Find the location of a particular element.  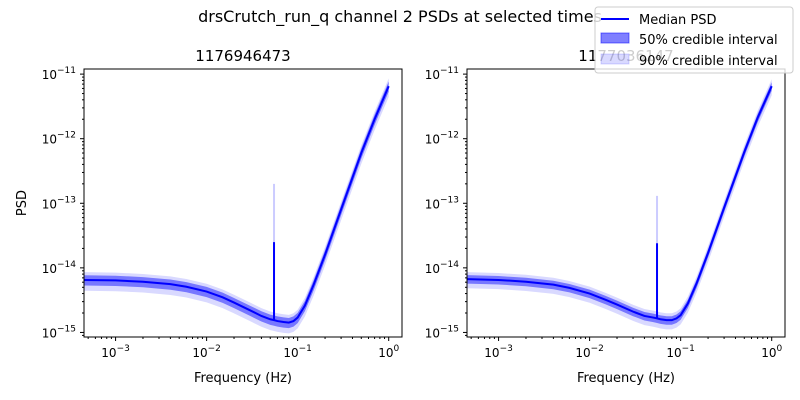

legend-90-label: 90% credible interval is located at coordinates (708, 61).